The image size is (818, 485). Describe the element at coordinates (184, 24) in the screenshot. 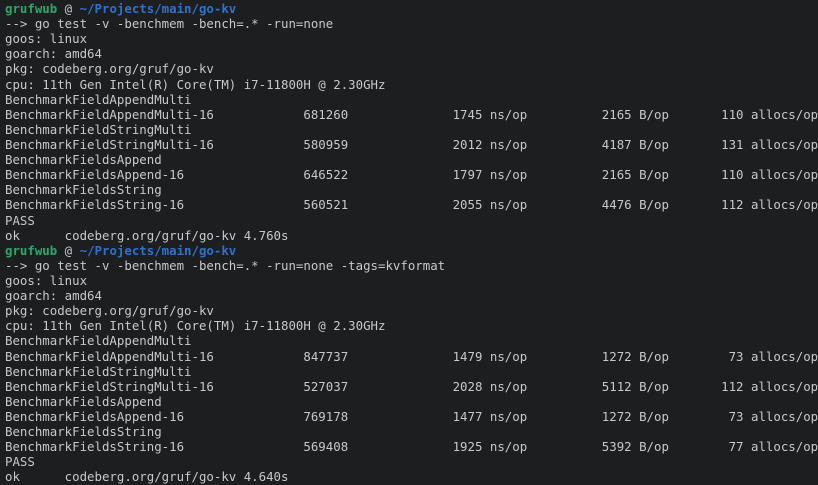

I see `command-text: go test -v -benchmem -bench=.* -run=none` at that location.